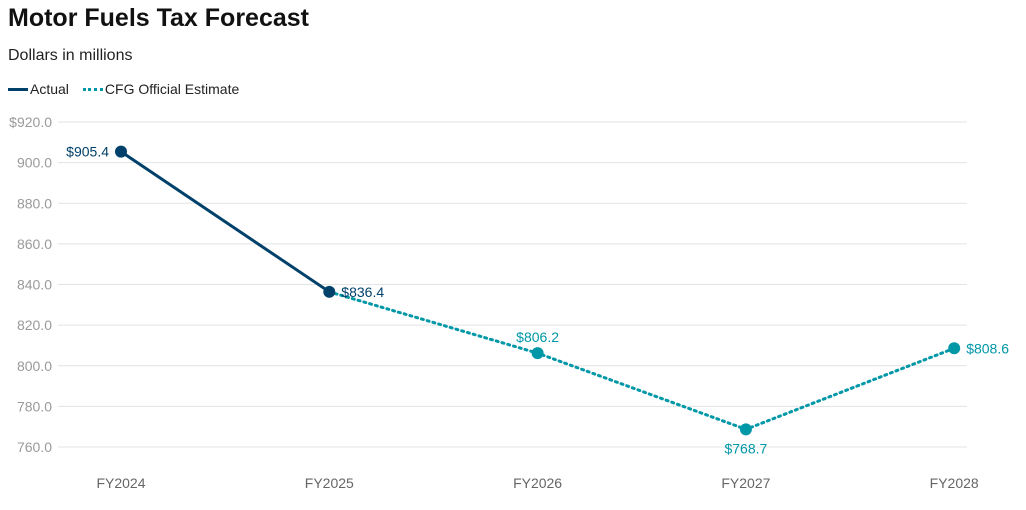 This screenshot has width=1026, height=510. Describe the element at coordinates (745, 448) in the screenshot. I see `data-label: $768.7` at that location.